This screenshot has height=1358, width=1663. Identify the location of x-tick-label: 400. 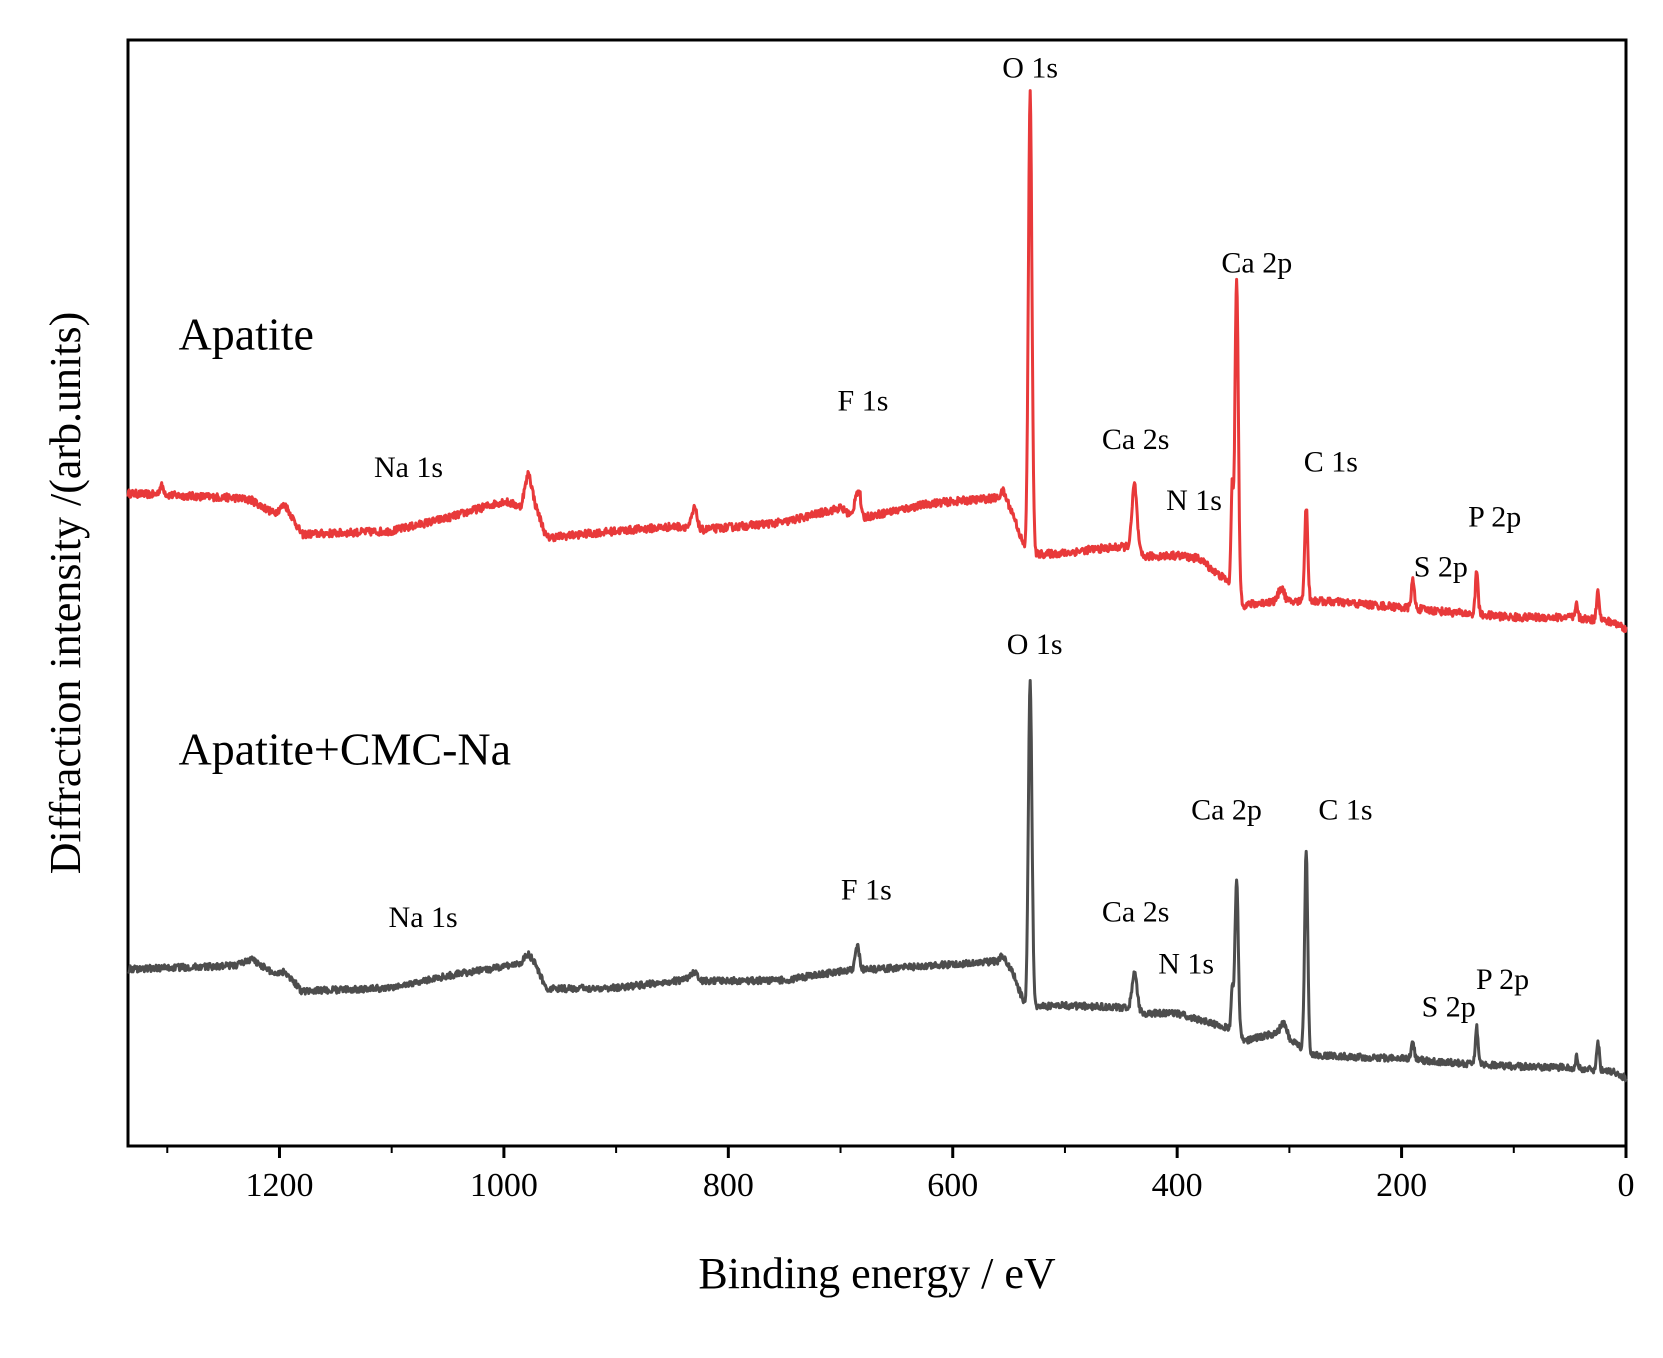
(1177, 1185).